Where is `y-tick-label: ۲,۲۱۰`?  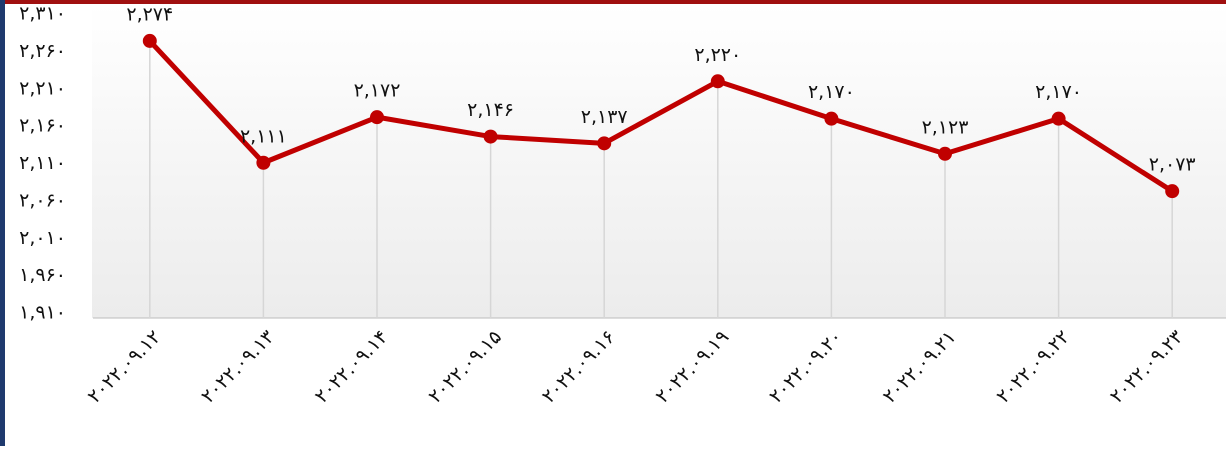
y-tick-label: ۲,۲۱۰ is located at coordinates (42, 88).